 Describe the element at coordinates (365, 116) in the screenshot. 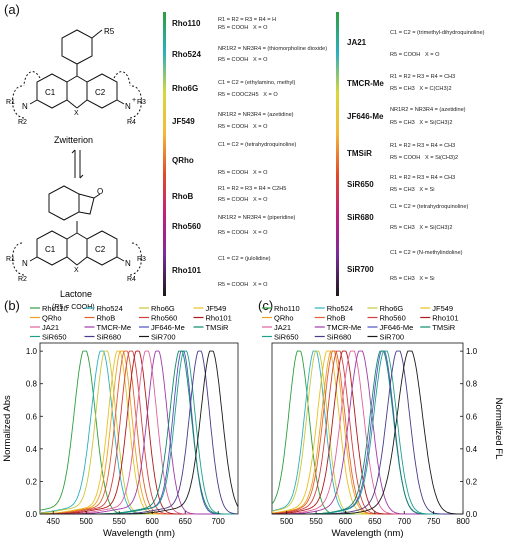

I see `dye-name: JF646-Me` at that location.